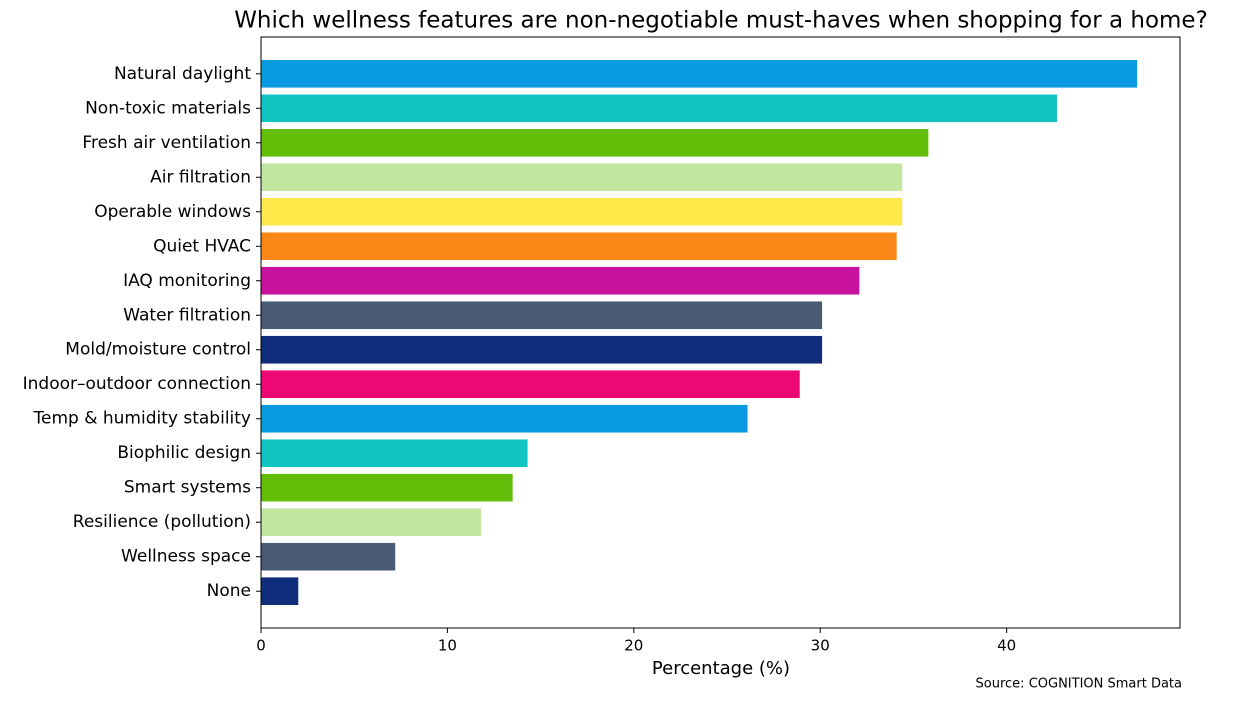  What do you see at coordinates (142, 419) in the screenshot?
I see `y-tick-label: Temp & humidity stability` at bounding box center [142, 419].